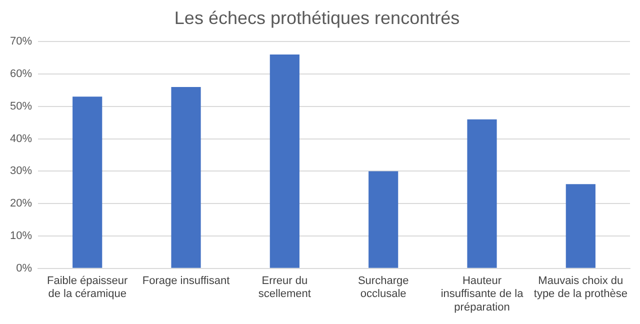 The height and width of the screenshot is (324, 640). I want to click on y-tick-label: 60%, so click(21, 74).